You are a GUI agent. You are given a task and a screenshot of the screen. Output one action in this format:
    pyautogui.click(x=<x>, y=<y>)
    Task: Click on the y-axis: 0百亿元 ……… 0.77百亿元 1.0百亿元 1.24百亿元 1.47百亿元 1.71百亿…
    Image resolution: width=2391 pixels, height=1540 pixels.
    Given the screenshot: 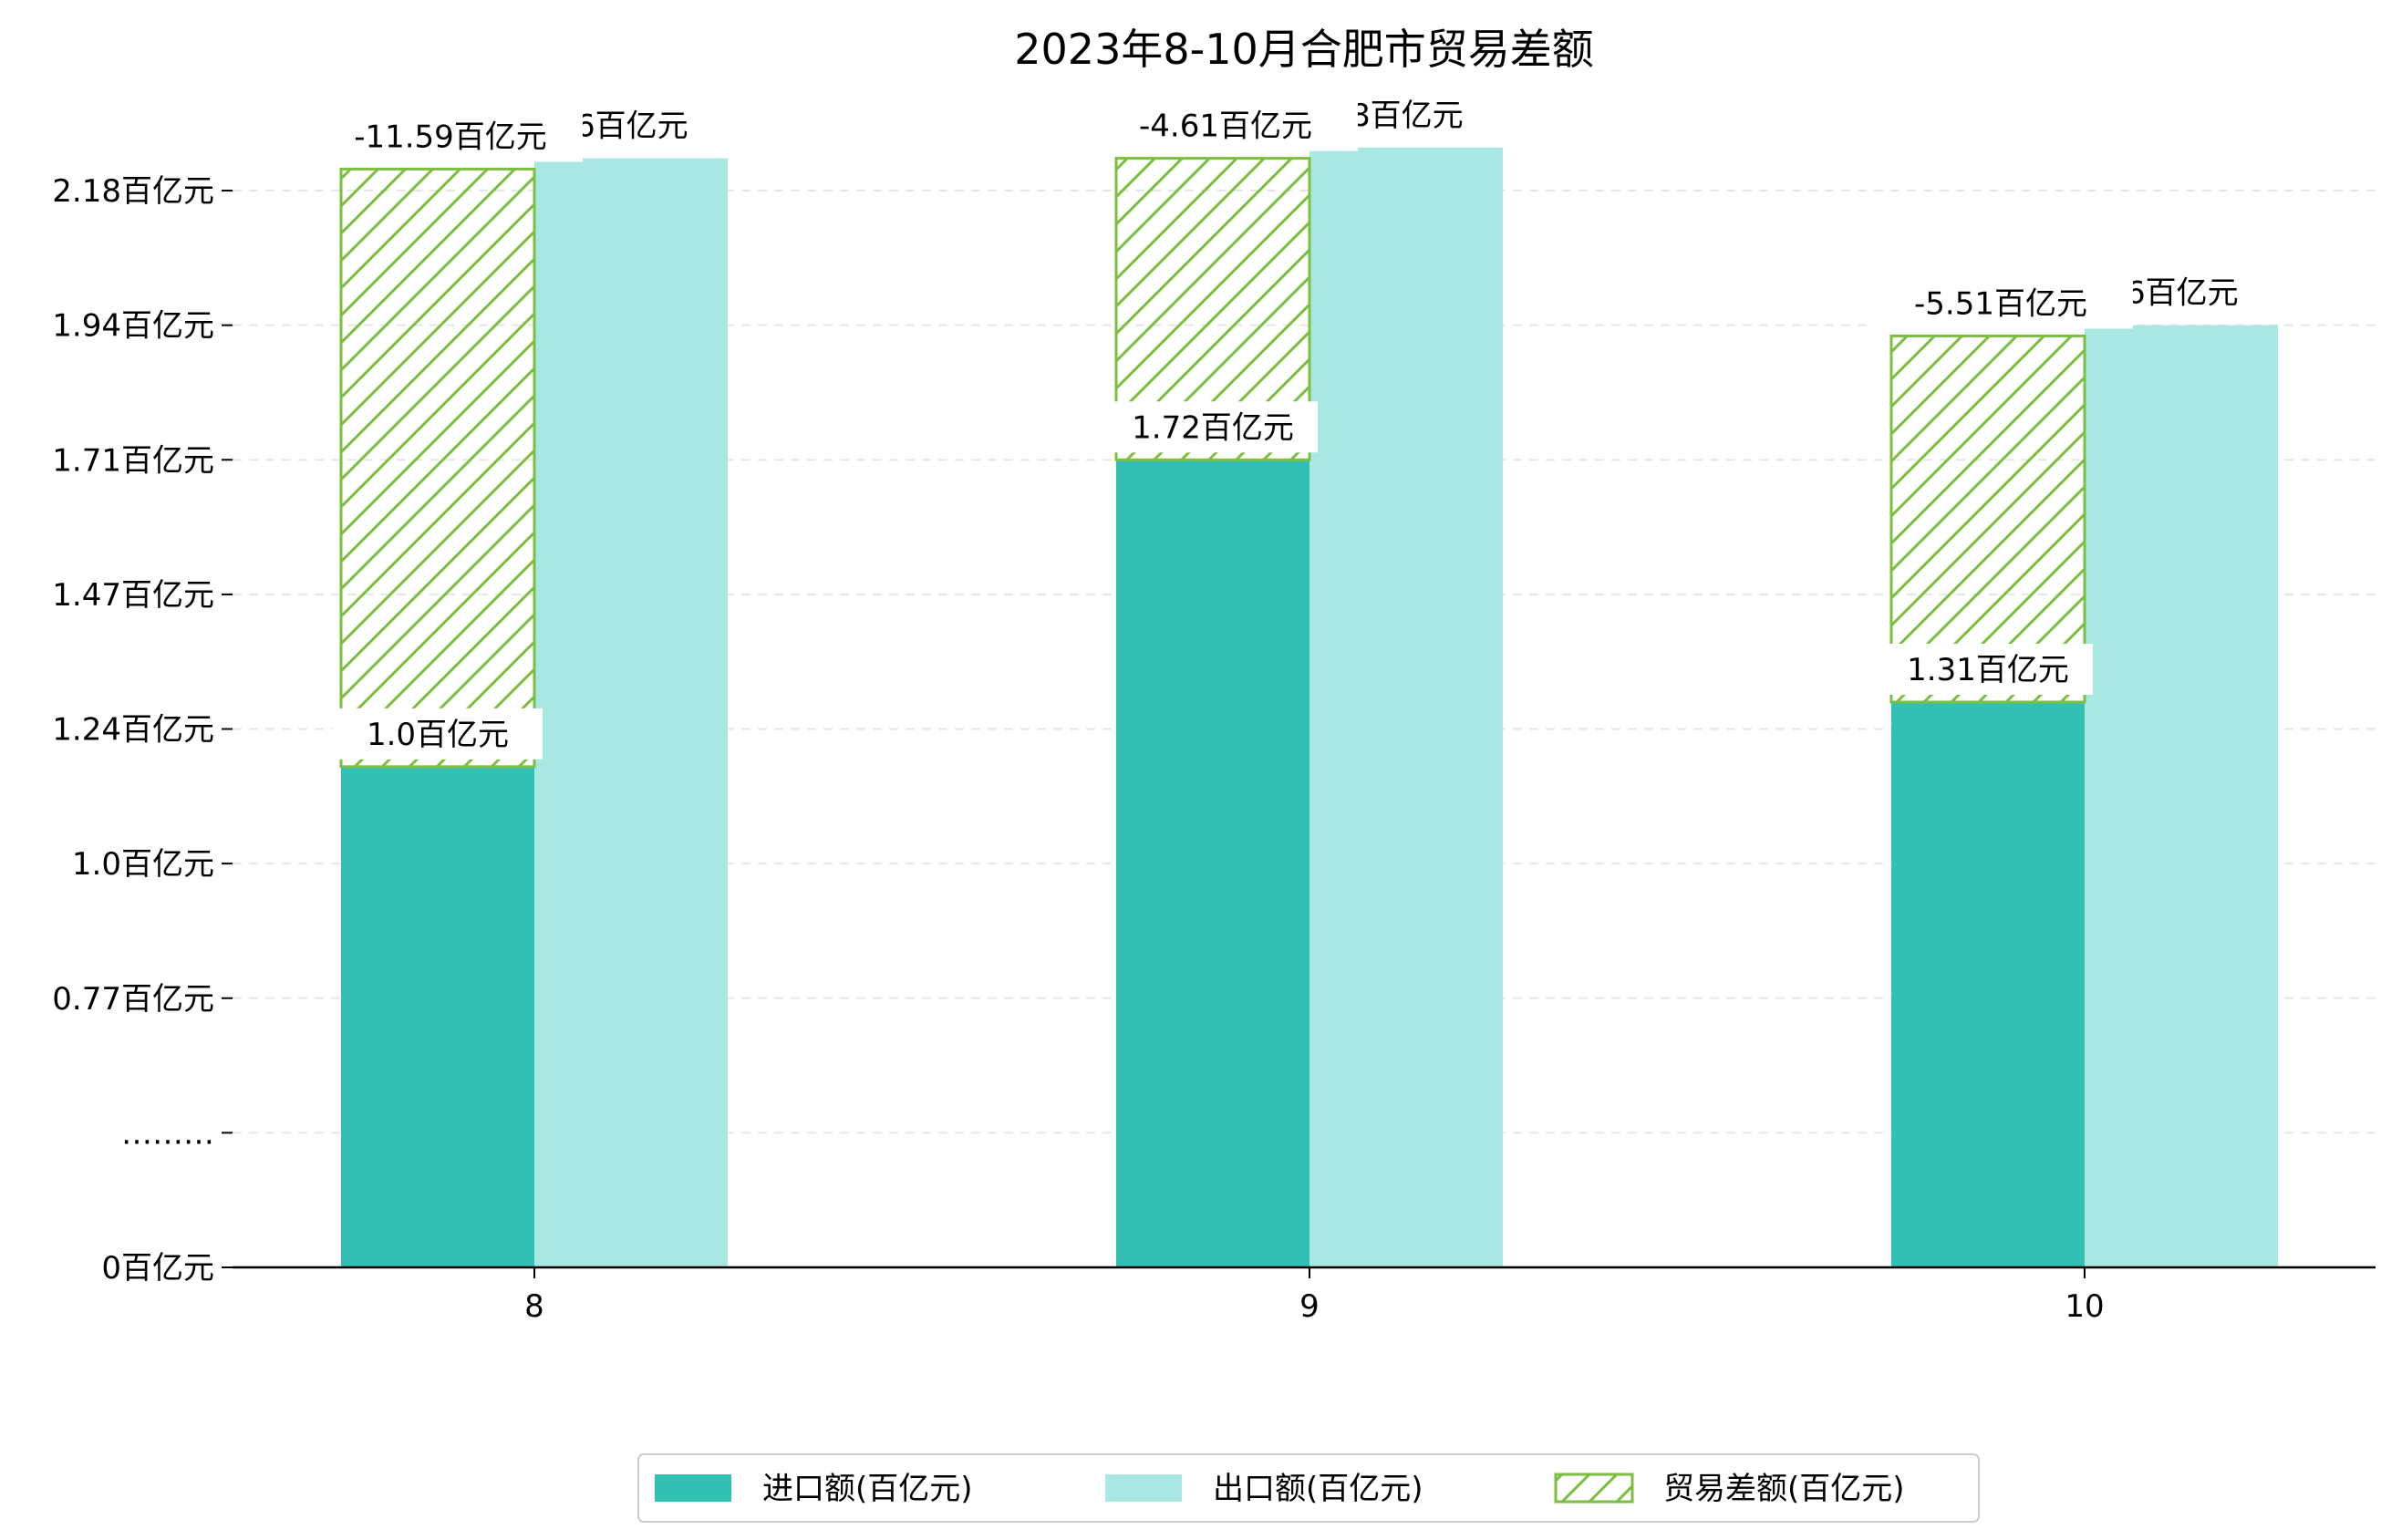 What is the action you would take?
    pyautogui.click(x=142, y=730)
    